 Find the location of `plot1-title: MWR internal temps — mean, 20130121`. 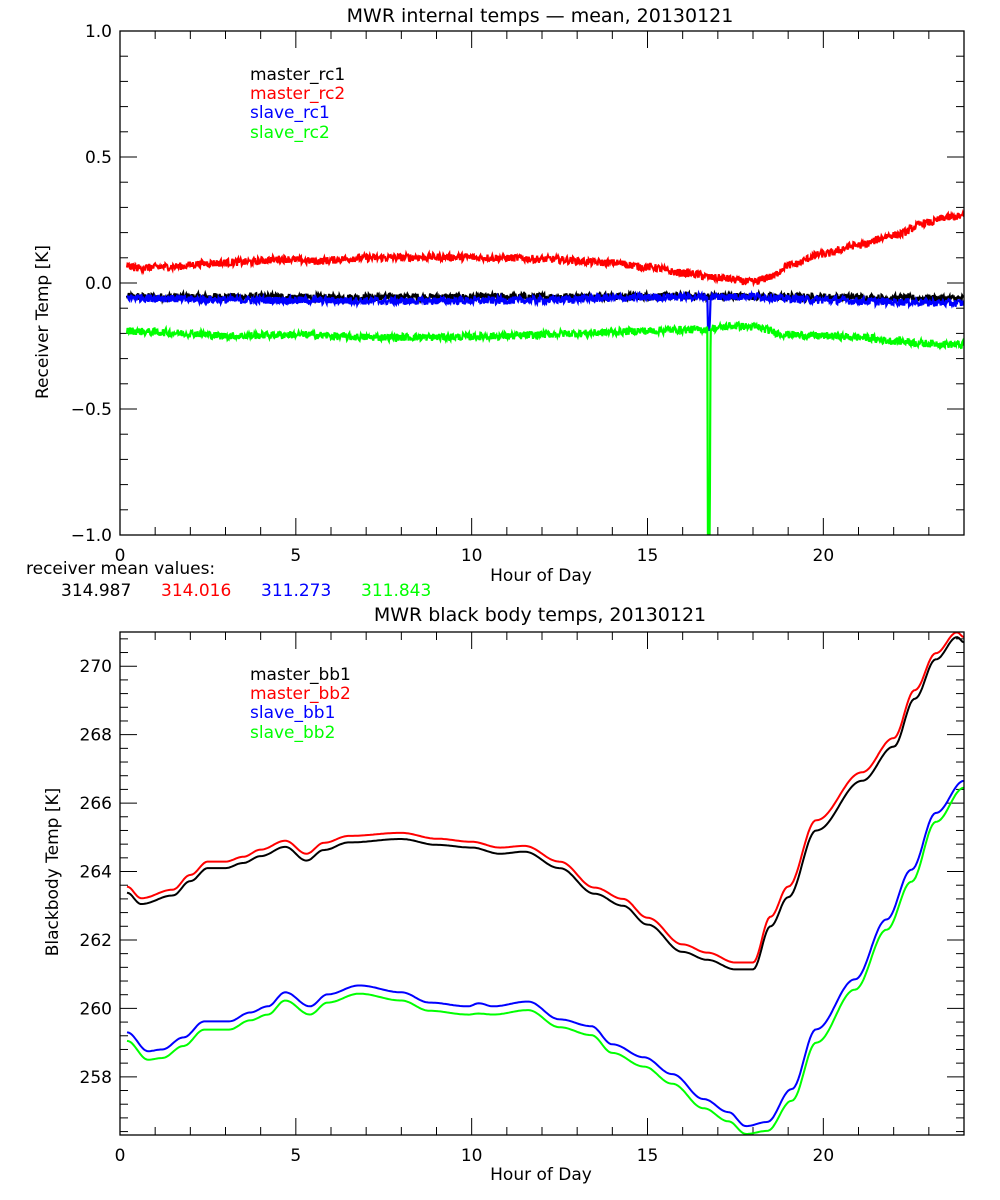

plot1-title: MWR internal temps — mean, 20130121 is located at coordinates (540, 16).